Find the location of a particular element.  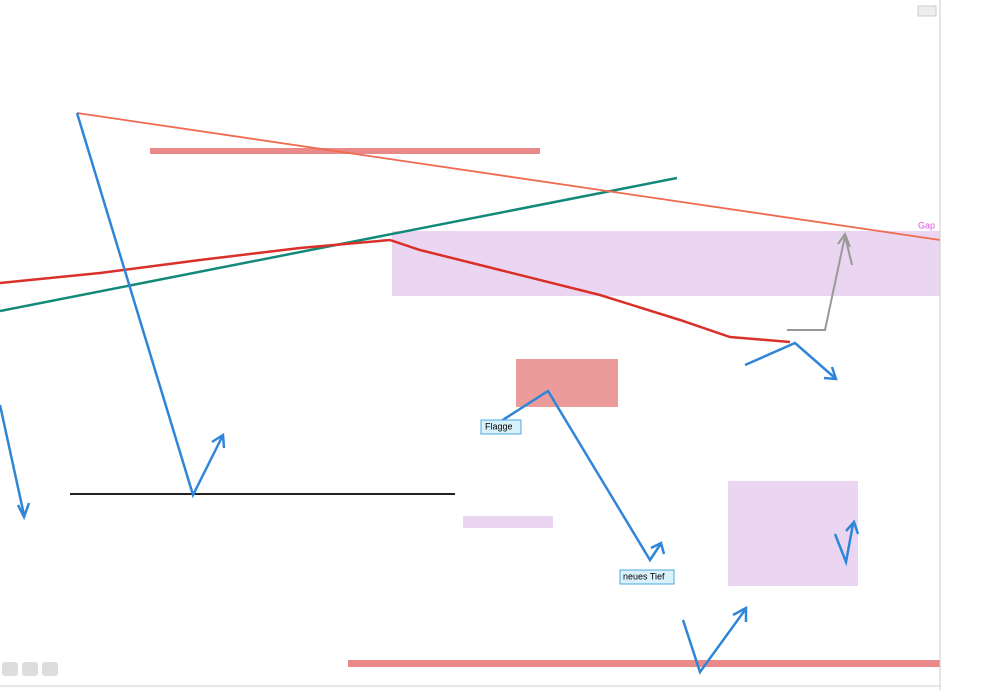

scroll-button is located at coordinates (927, 11).